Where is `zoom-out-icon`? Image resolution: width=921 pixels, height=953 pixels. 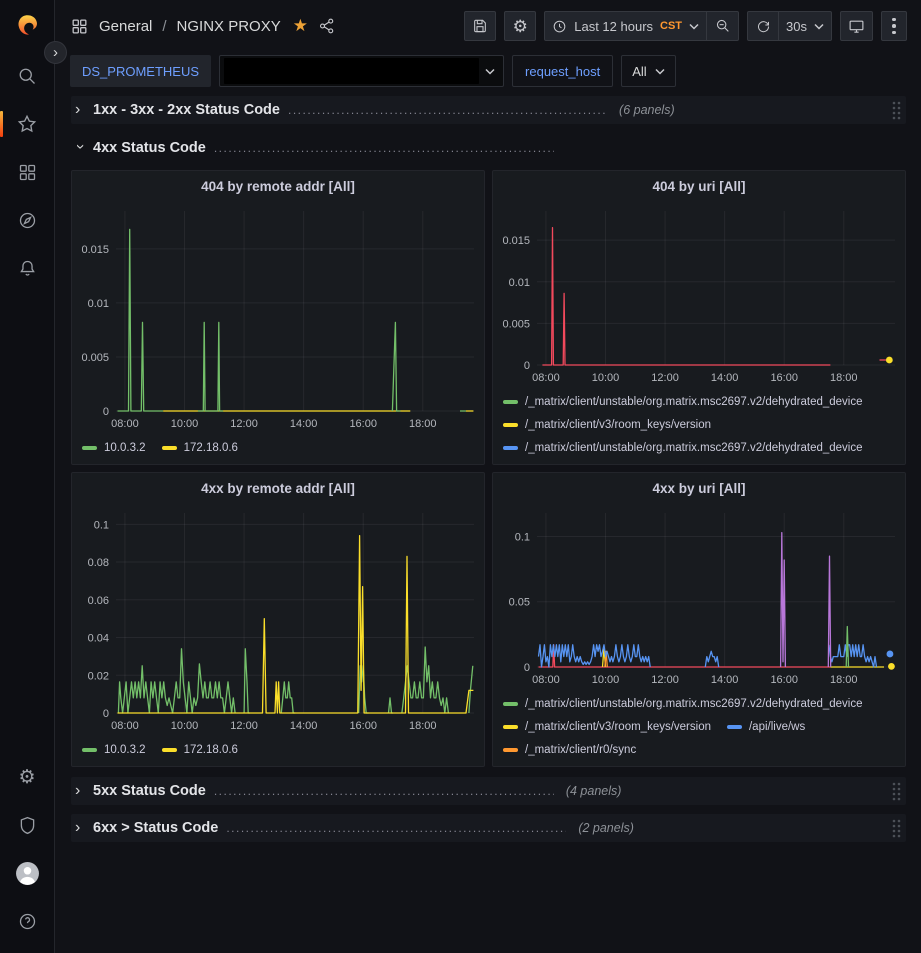
zoom-out-icon is located at coordinates (722, 25).